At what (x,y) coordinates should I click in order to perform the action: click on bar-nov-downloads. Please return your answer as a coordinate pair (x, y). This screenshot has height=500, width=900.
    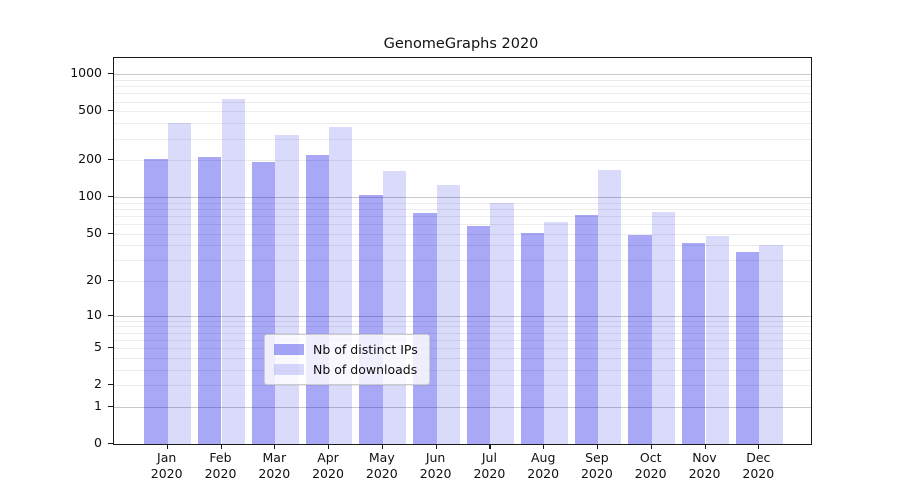
    Looking at the image, I should click on (717, 339).